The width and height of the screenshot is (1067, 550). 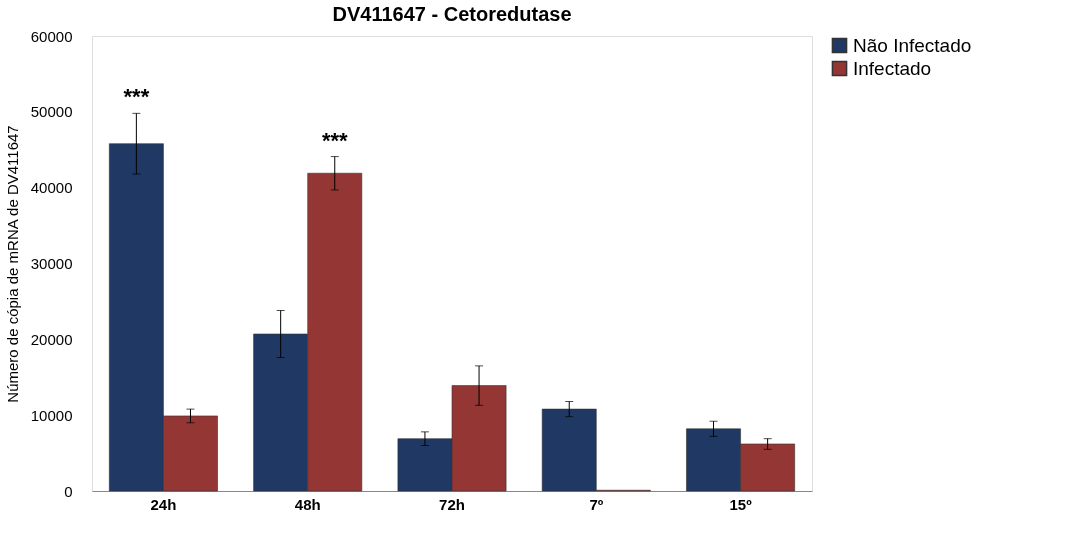 I want to click on legend-label: Infectado, so click(x=892, y=68).